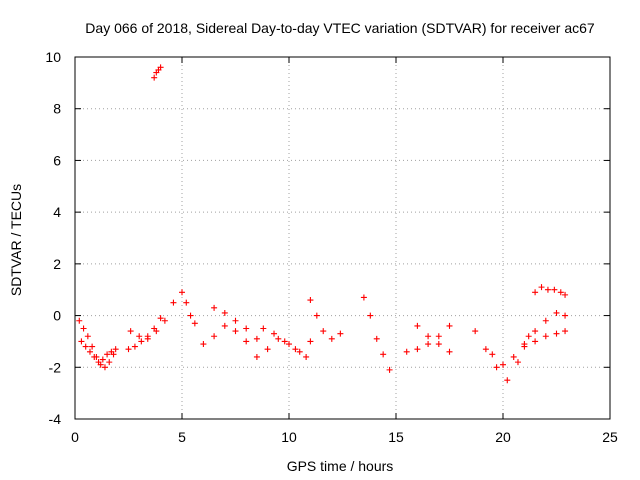 The image size is (640, 480). Describe the element at coordinates (340, 466) in the screenshot. I see `x-axis-label: GPS time / hours` at that location.